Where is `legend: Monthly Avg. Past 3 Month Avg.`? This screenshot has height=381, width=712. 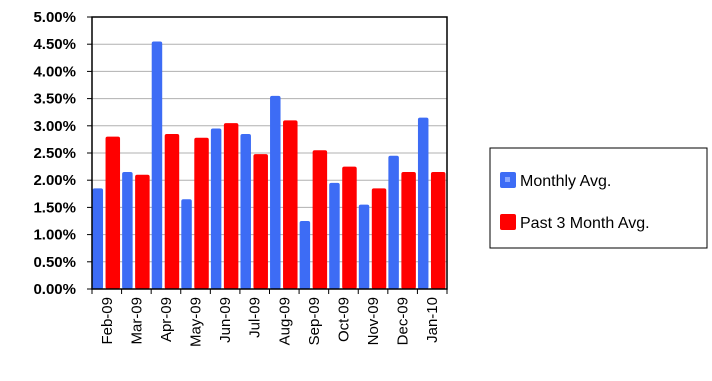
legend: Monthly Avg. Past 3 Month Avg. is located at coordinates (598, 198).